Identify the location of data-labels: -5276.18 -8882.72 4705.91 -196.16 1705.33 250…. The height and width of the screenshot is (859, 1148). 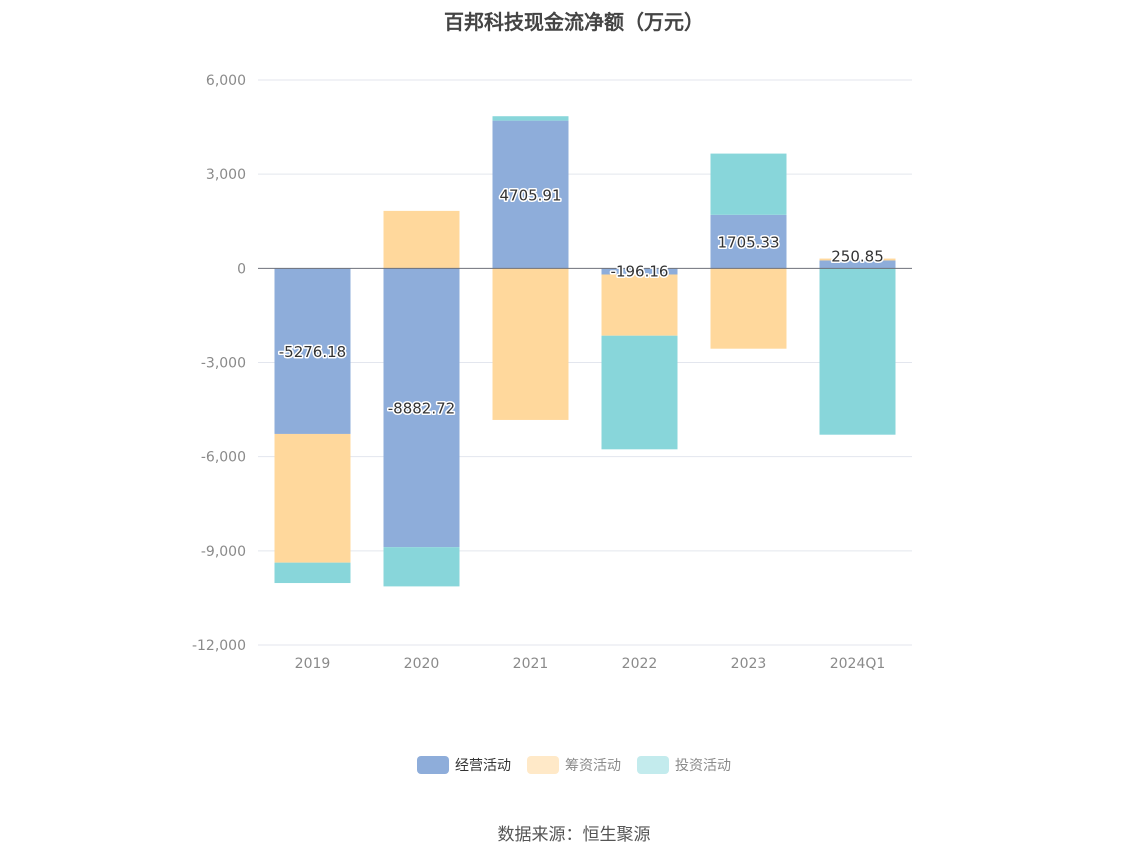
(581, 302).